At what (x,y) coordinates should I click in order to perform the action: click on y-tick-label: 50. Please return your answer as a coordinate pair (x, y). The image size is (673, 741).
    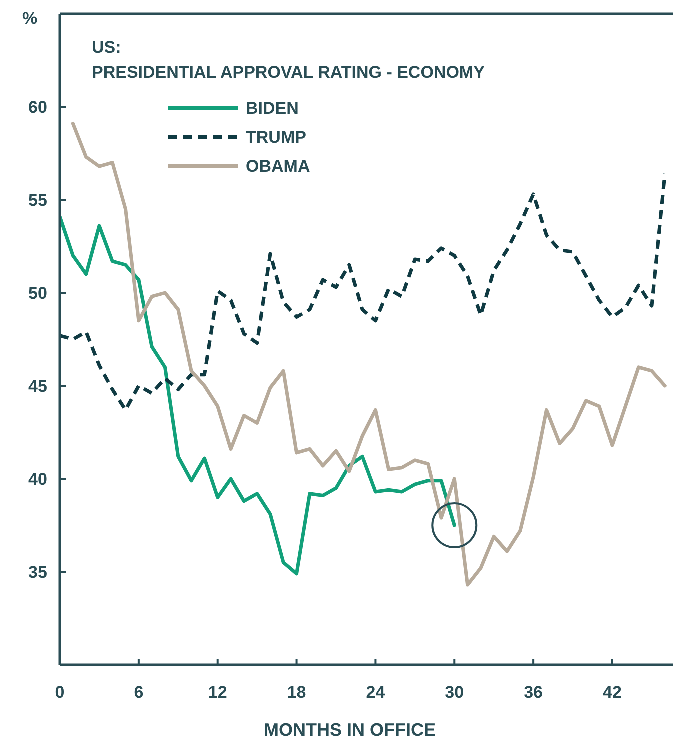
    Looking at the image, I should click on (38, 293).